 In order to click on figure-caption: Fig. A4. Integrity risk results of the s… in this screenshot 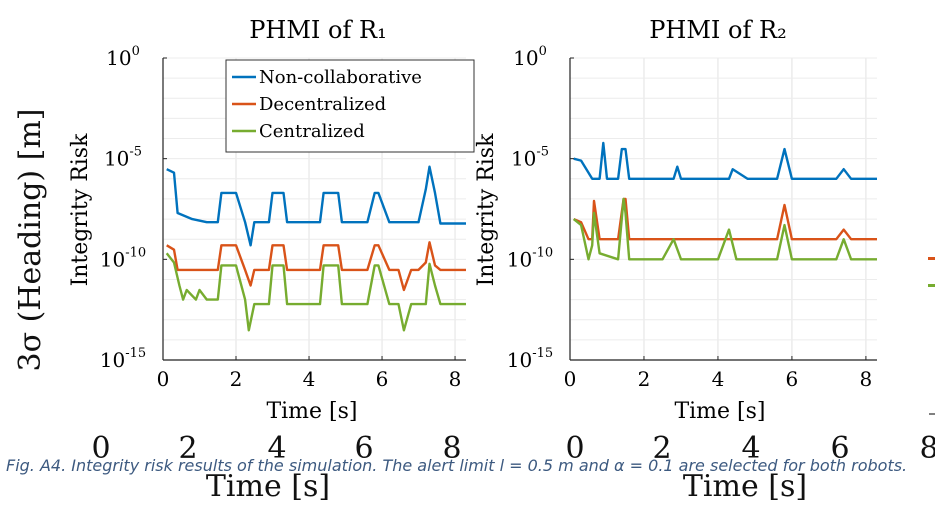, I will do `click(457, 465)`.